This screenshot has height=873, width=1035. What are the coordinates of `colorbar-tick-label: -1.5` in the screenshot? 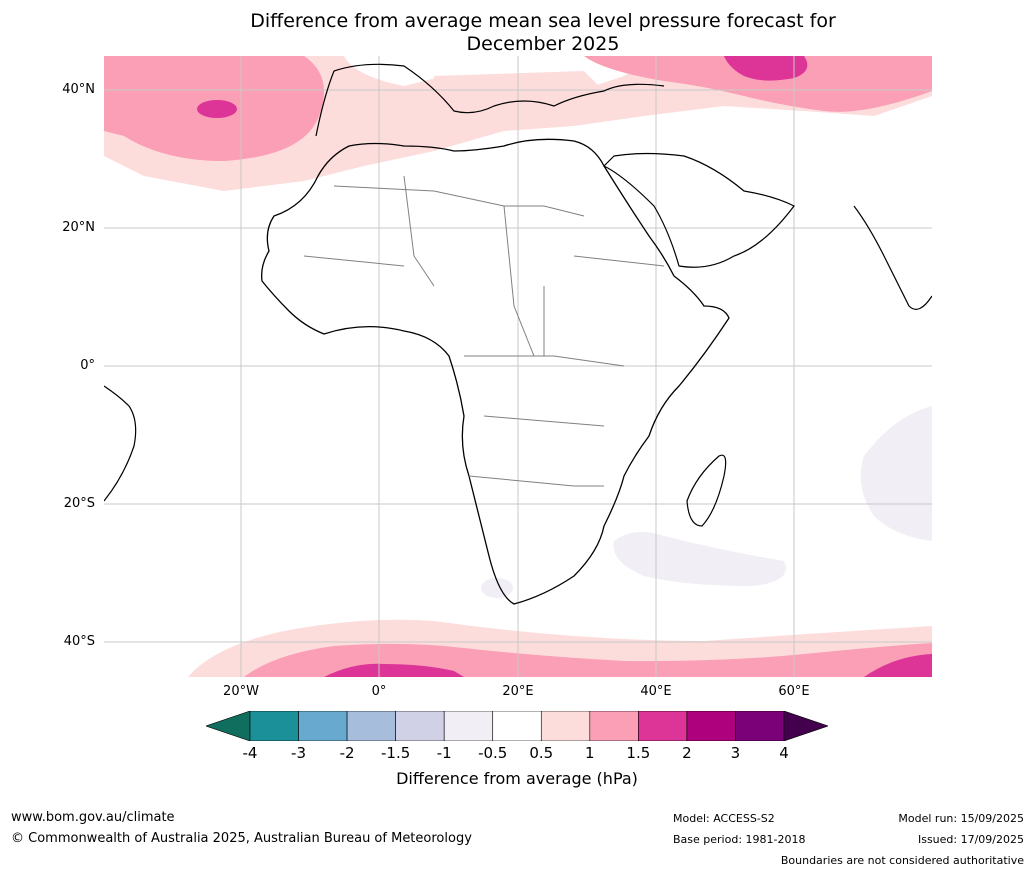 It's located at (395, 753).